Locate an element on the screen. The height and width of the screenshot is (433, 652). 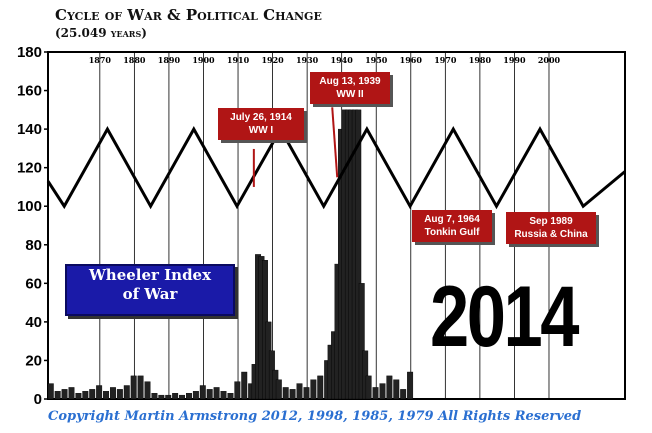
bar-1907 is located at coordinates (230, 396).